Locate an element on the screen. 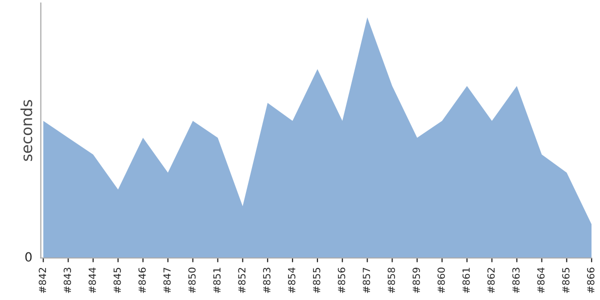  x-tick-label: #857 is located at coordinates (366, 280).